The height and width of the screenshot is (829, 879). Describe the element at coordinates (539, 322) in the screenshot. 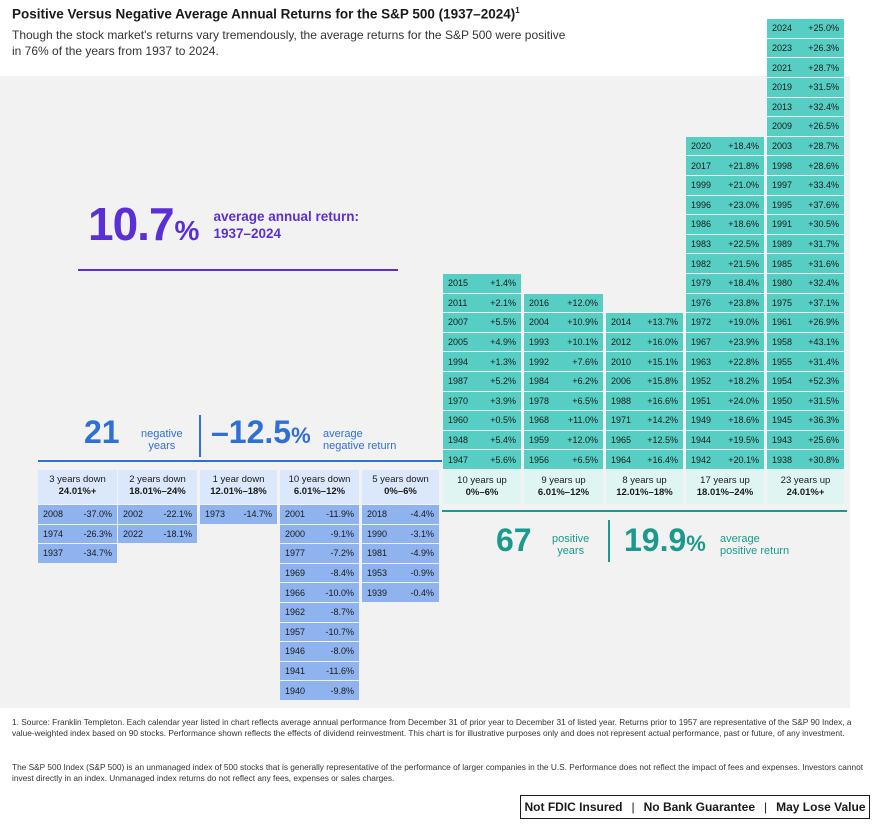

I see `year-label: 2004` at that location.